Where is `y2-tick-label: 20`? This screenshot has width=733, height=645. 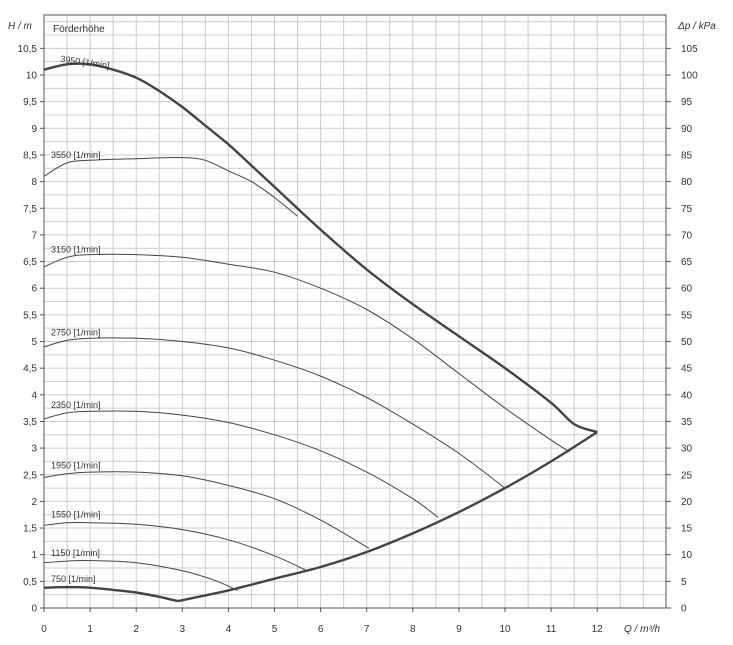
y2-tick-label: 20 is located at coordinates (687, 502).